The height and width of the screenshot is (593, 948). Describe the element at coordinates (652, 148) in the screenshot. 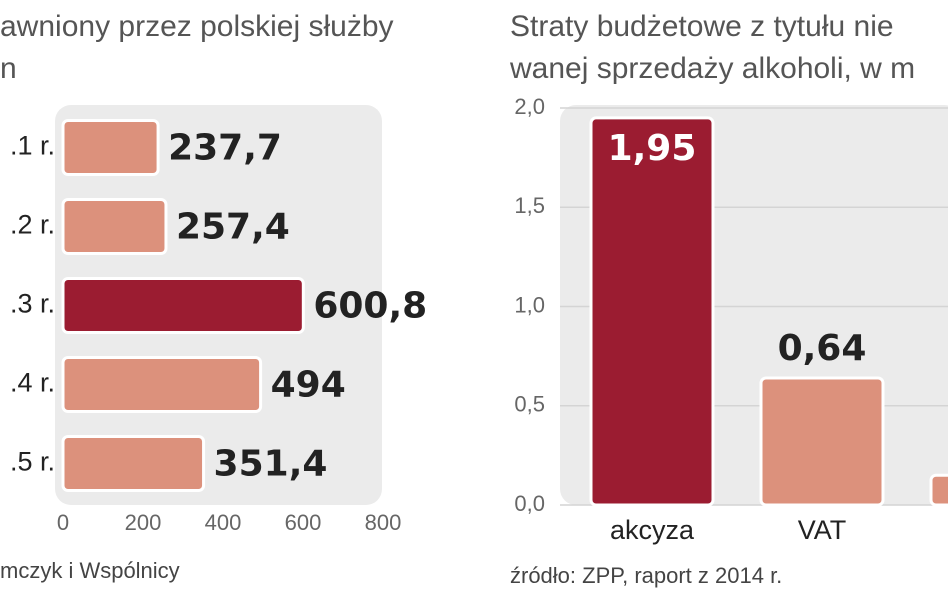

I see `value-label: 1,95` at that location.